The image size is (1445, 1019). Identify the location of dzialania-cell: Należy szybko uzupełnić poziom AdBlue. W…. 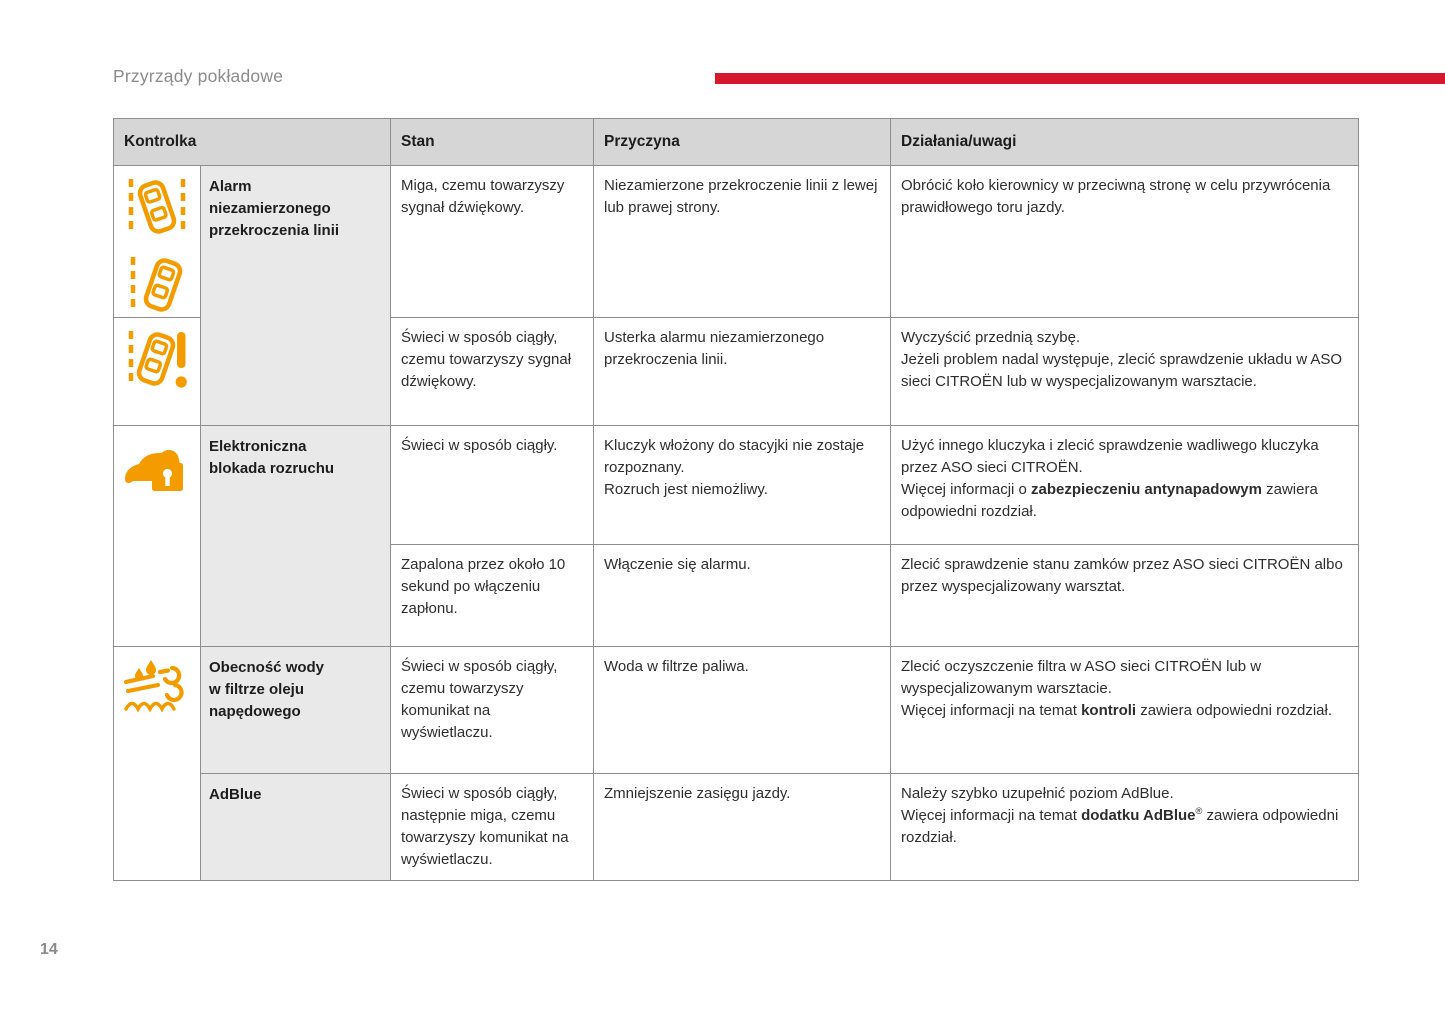
(1124, 827).